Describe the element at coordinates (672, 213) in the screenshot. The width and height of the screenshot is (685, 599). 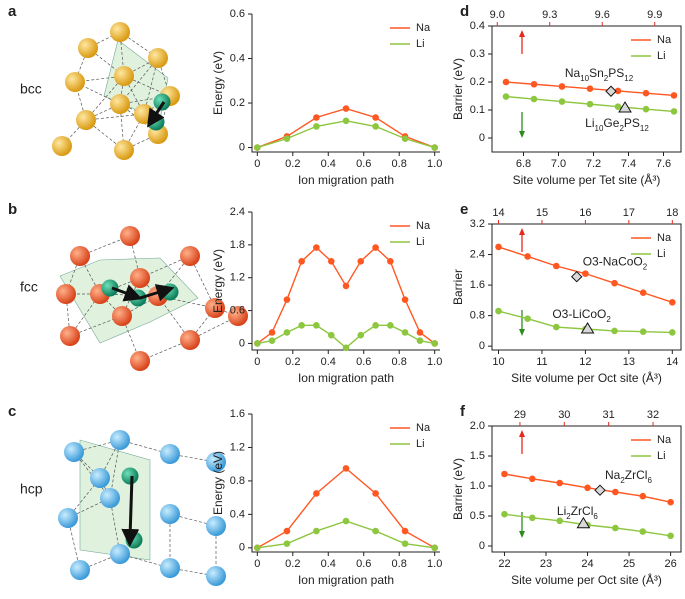
I see `x2-tick-label: 18` at that location.